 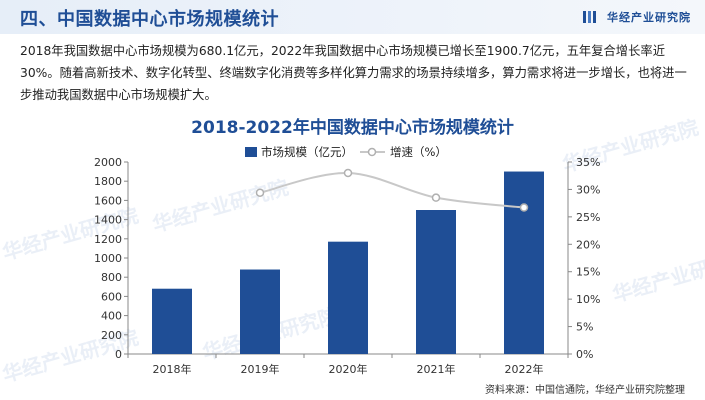 What do you see at coordinates (352, 128) in the screenshot?
I see `chart-title: 2018-2022年中国数据中心市场规模统计` at bounding box center [352, 128].